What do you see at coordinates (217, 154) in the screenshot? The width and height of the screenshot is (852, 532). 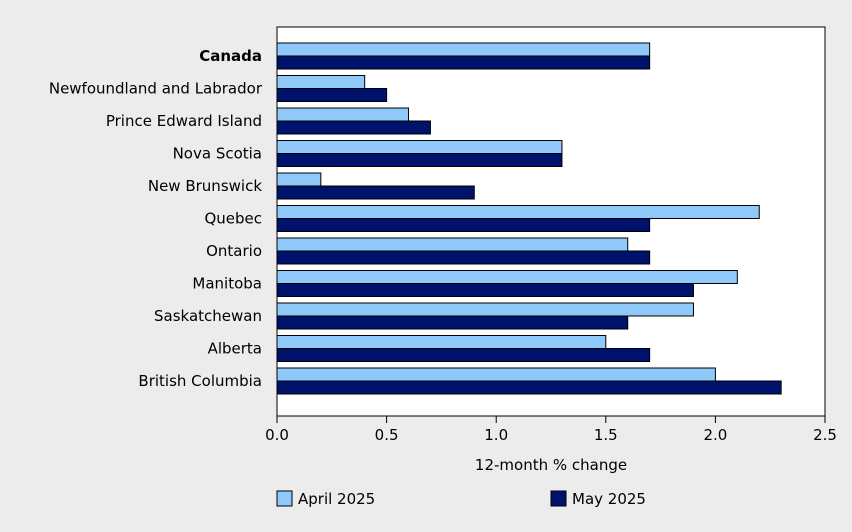 I see `category-label-3: Nova Scotia` at bounding box center [217, 154].